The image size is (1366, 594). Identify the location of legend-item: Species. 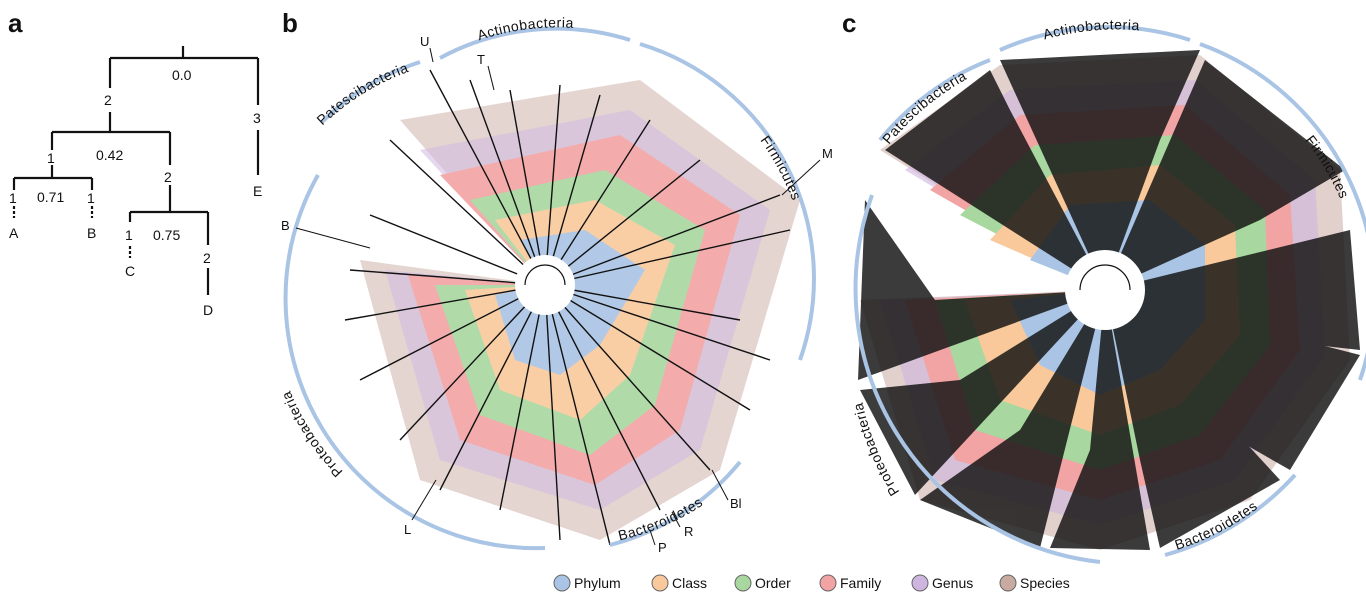
(1034, 583).